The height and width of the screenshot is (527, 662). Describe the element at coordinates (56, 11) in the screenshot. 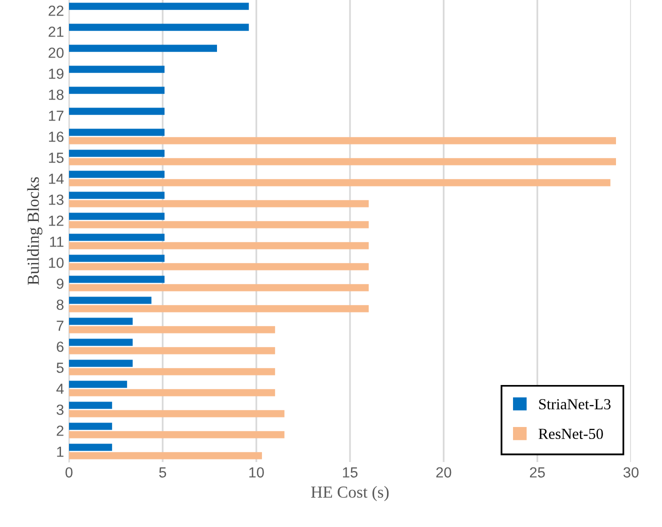

I see `y-tick-label: 22` at that location.